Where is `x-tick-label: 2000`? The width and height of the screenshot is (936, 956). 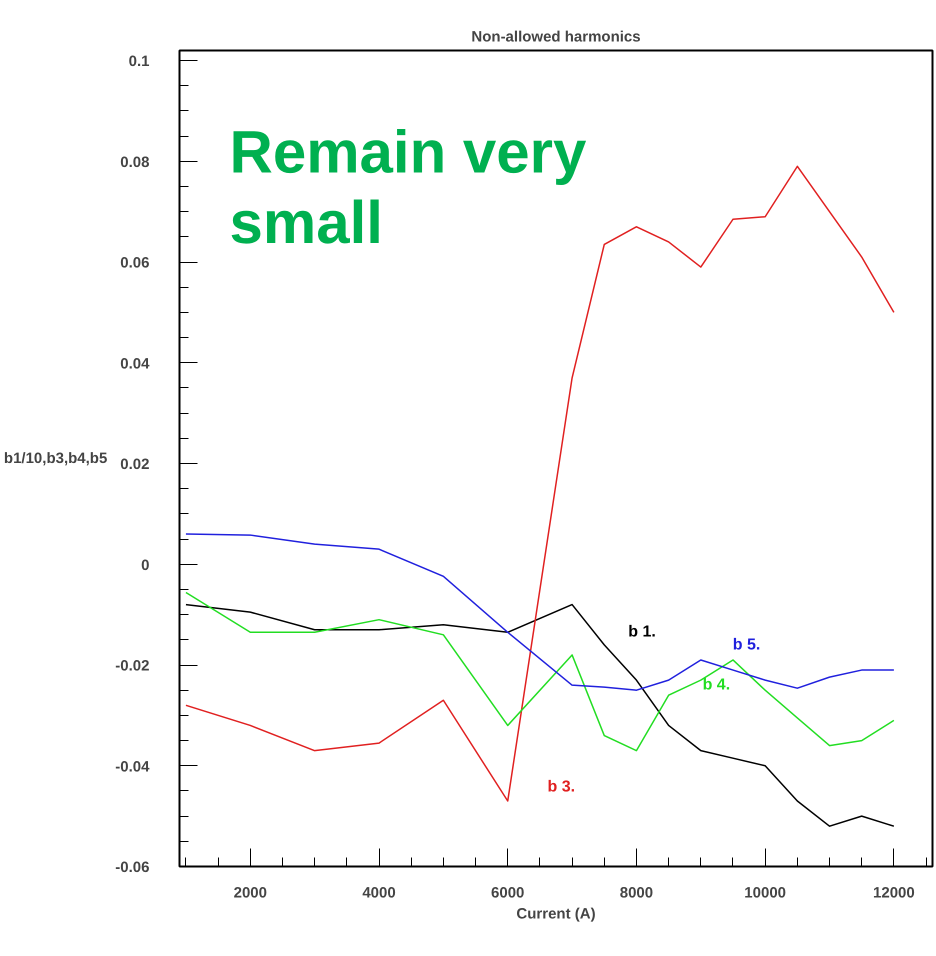
x-tick-label: 2000 is located at coordinates (250, 893).